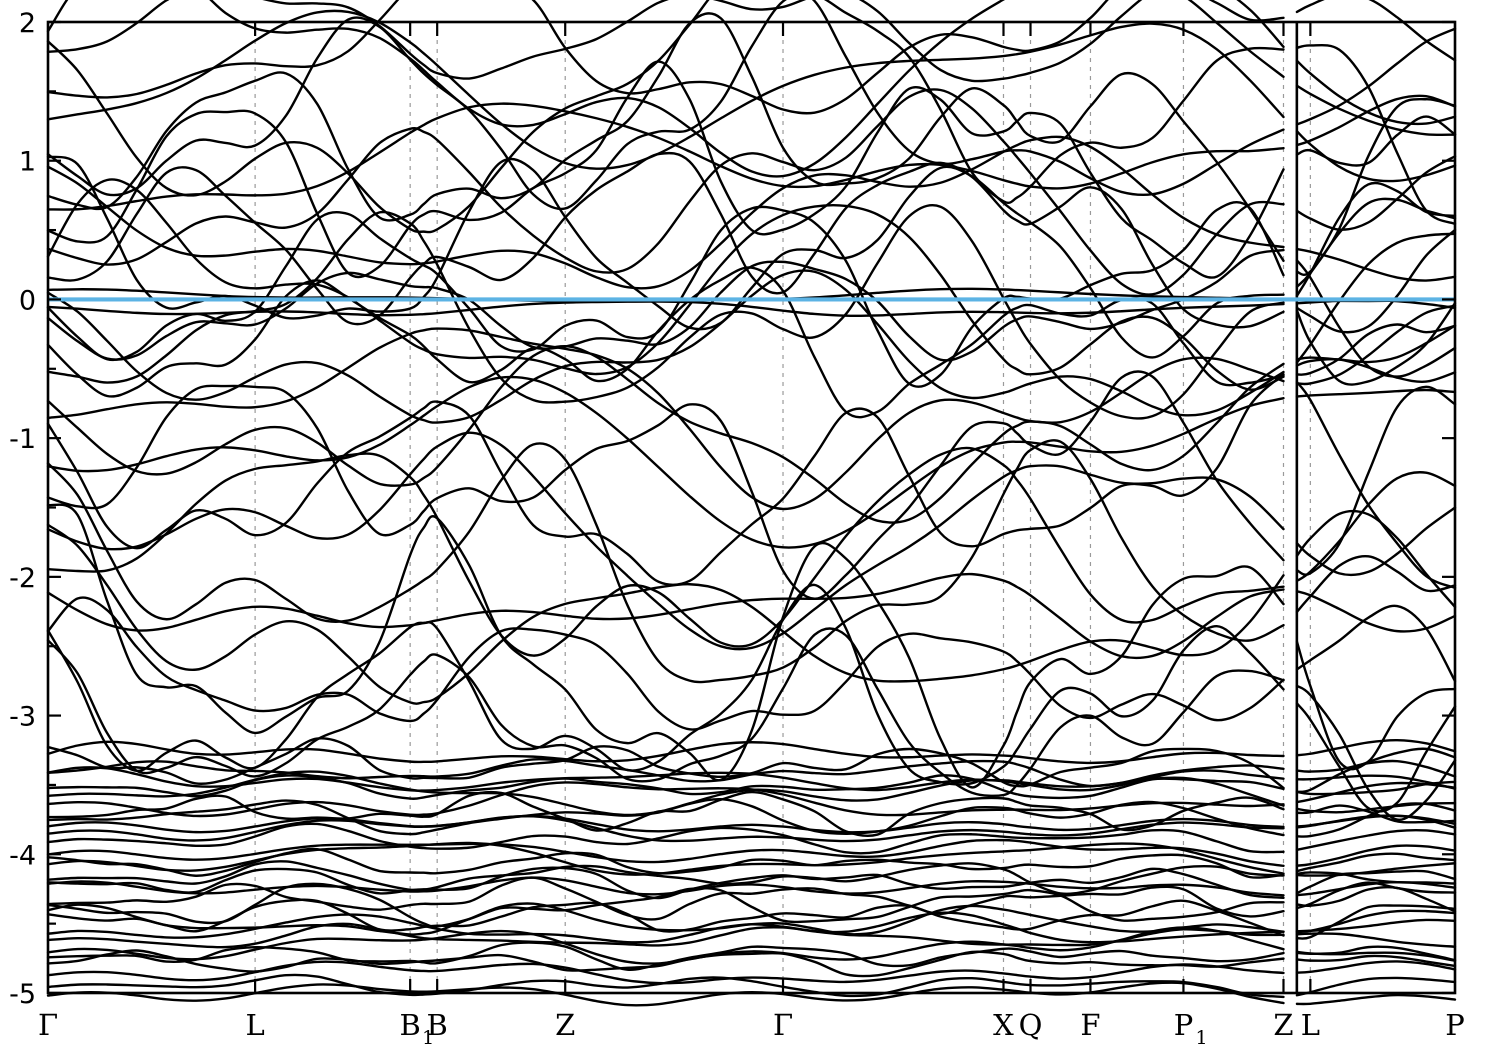  I want to click on x-tick-label-Z: Z, so click(565, 1025).